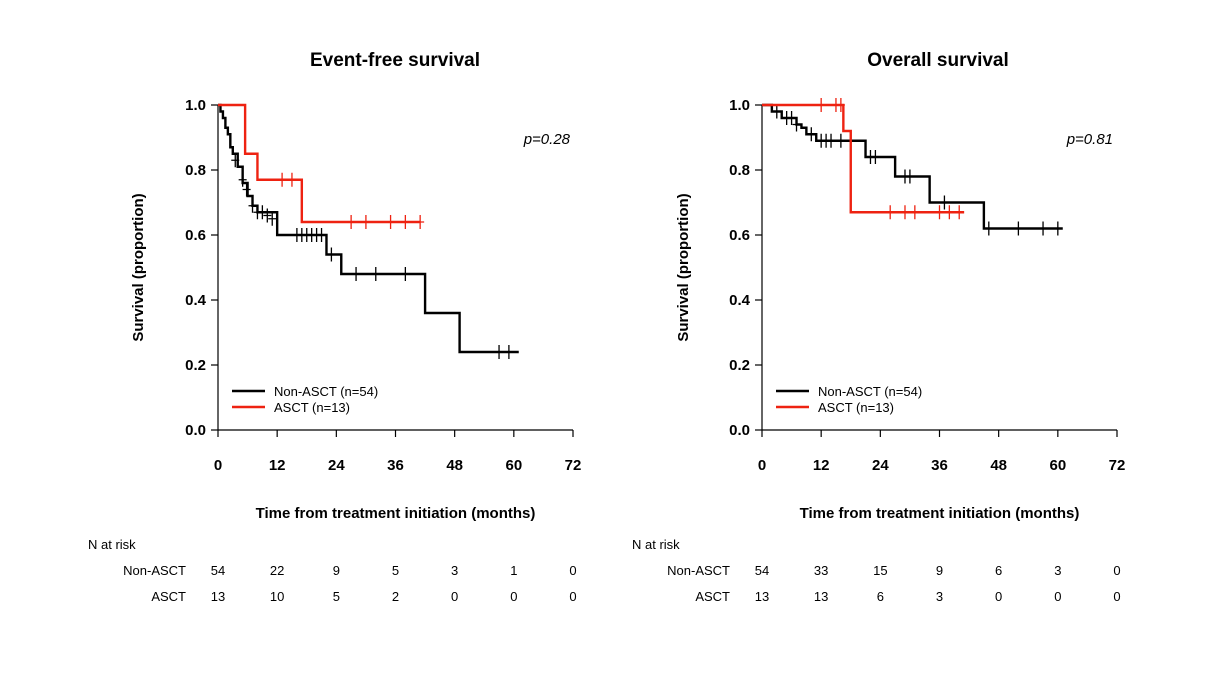  Describe the element at coordinates (195, 430) in the screenshot. I see `y-tick-label: 0.0` at that location.